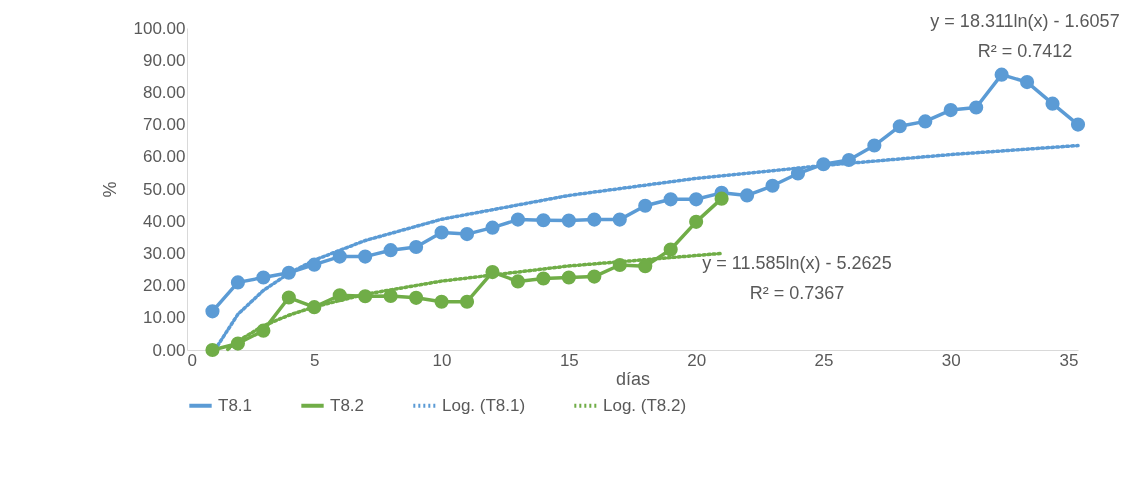  Describe the element at coordinates (164, 318) in the screenshot. I see `y-tick-label: 10.00` at that location.